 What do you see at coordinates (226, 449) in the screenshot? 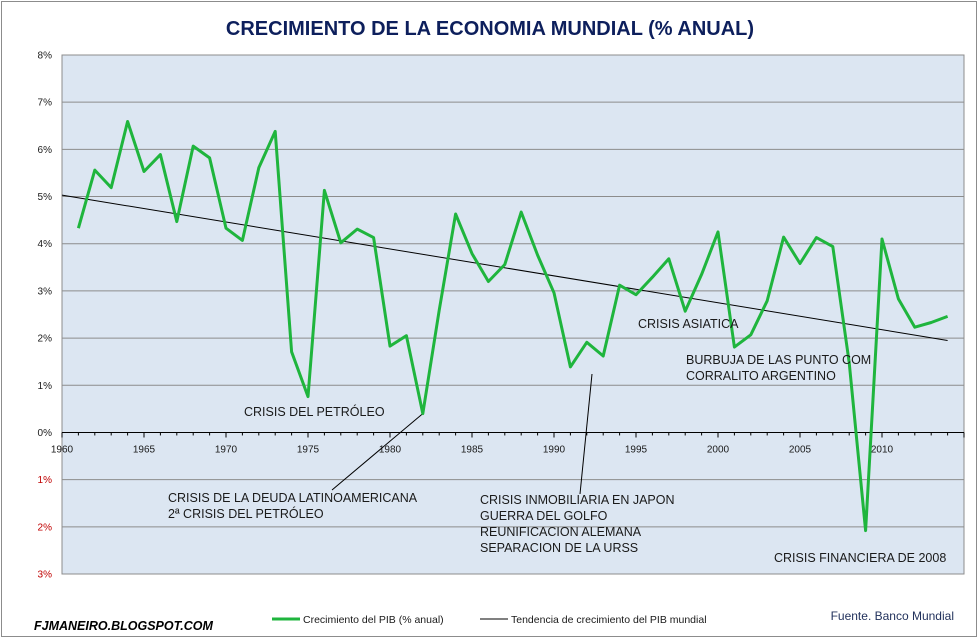
I see `x-tick-label: 1970` at bounding box center [226, 449].